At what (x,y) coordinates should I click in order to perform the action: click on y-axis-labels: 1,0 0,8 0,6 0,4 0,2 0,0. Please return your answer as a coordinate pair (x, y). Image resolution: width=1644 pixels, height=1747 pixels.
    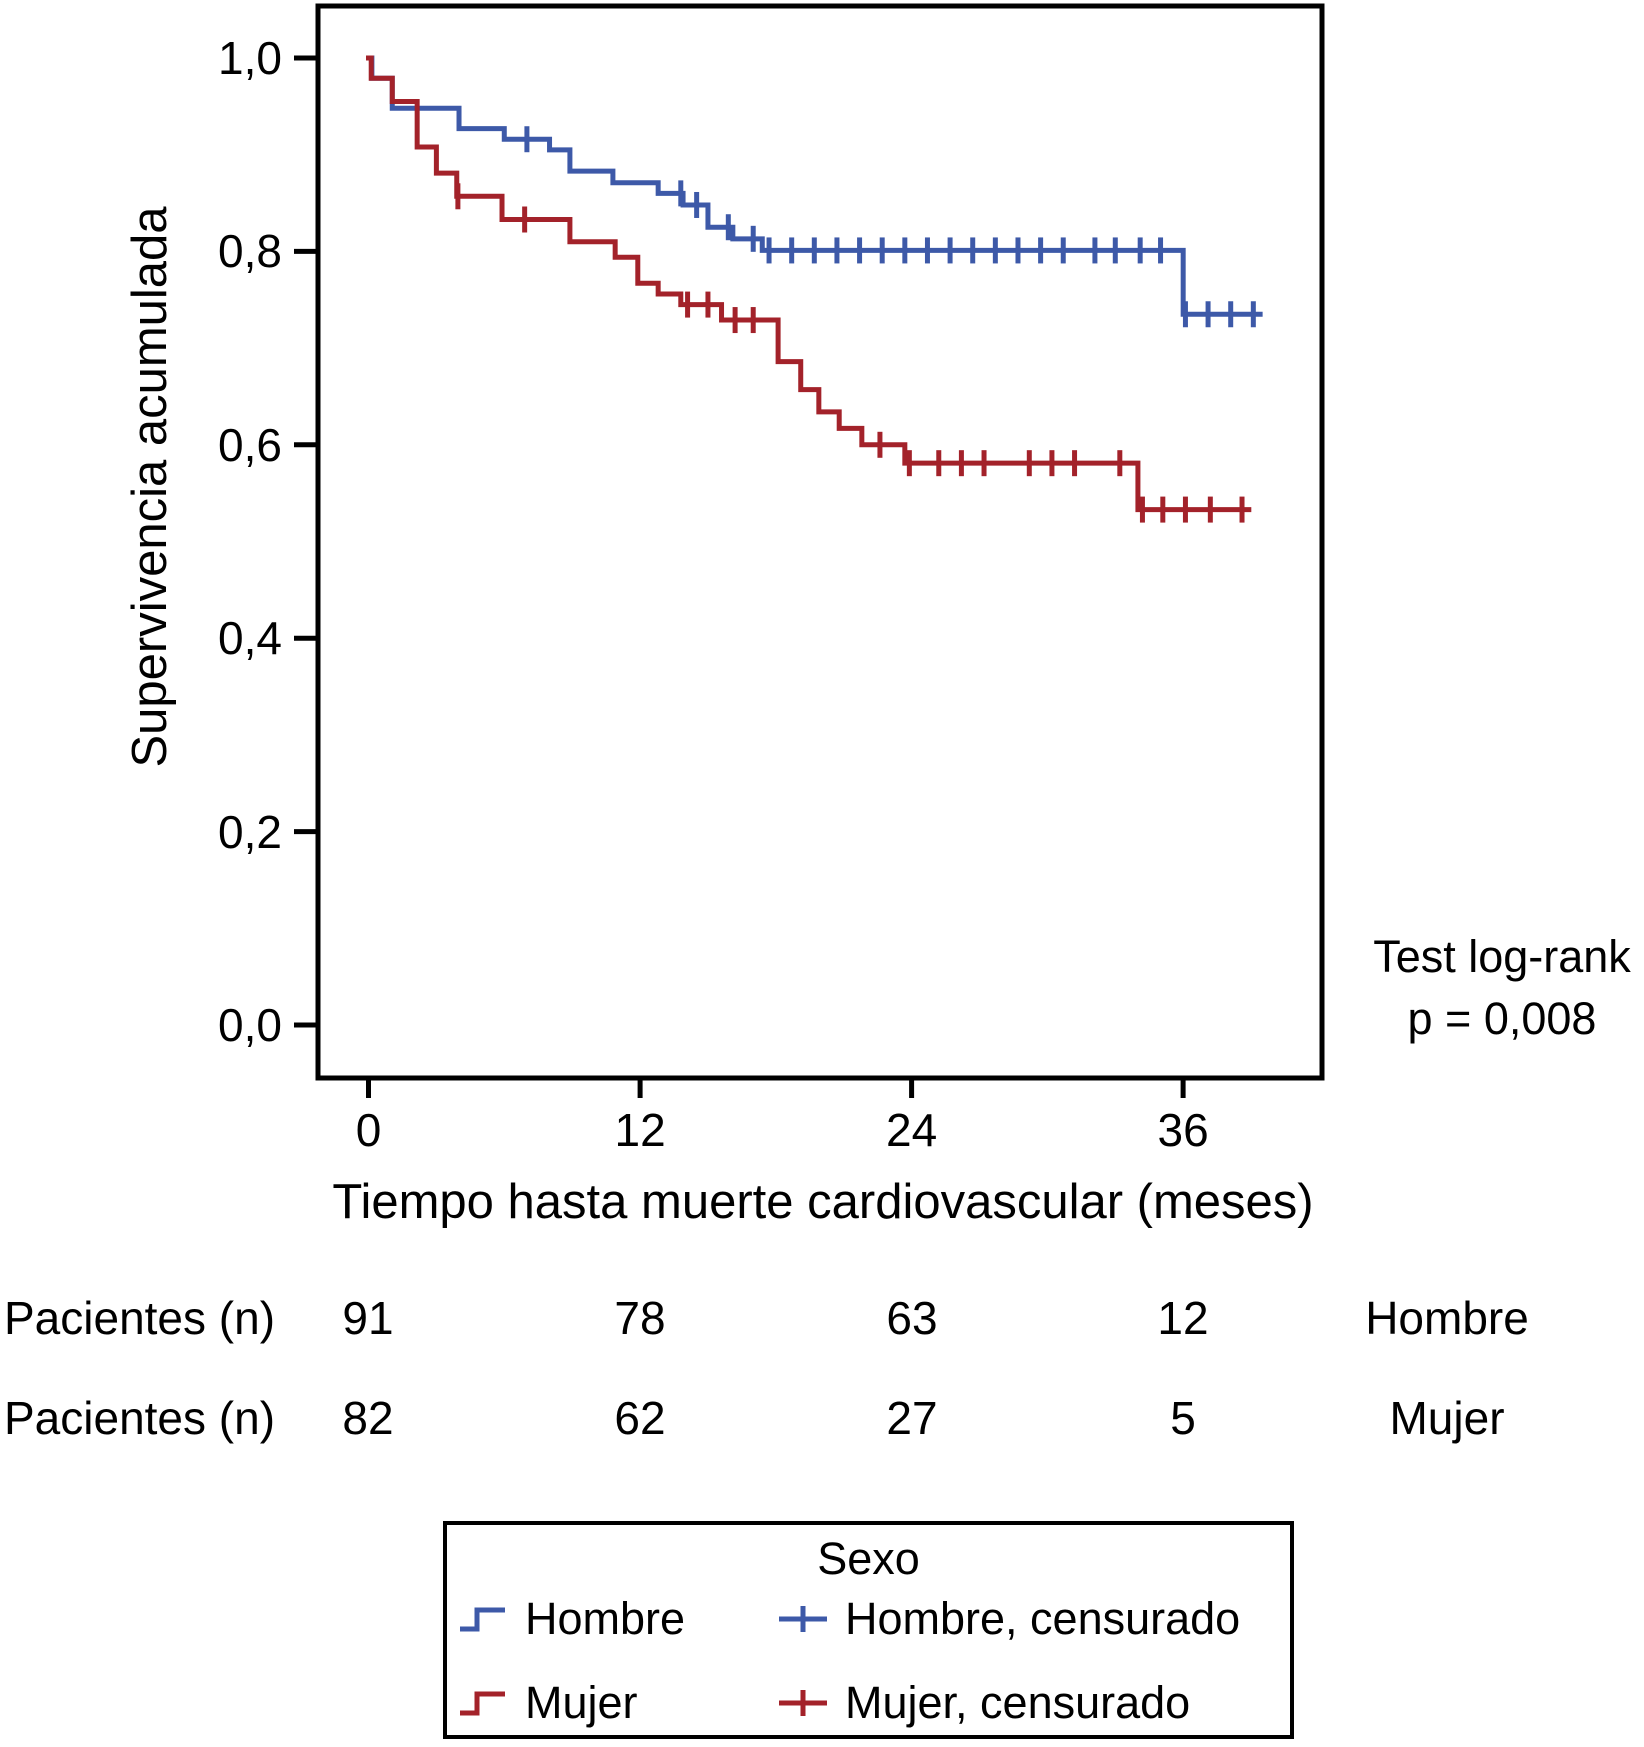
    Looking at the image, I should click on (250, 541).